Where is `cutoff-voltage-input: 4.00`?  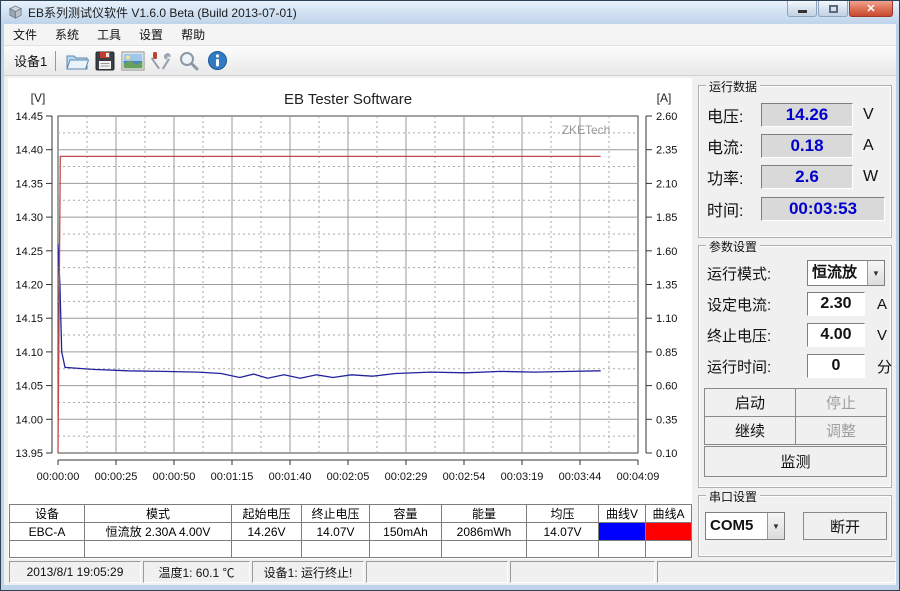 cutoff-voltage-input: 4.00 is located at coordinates (836, 335).